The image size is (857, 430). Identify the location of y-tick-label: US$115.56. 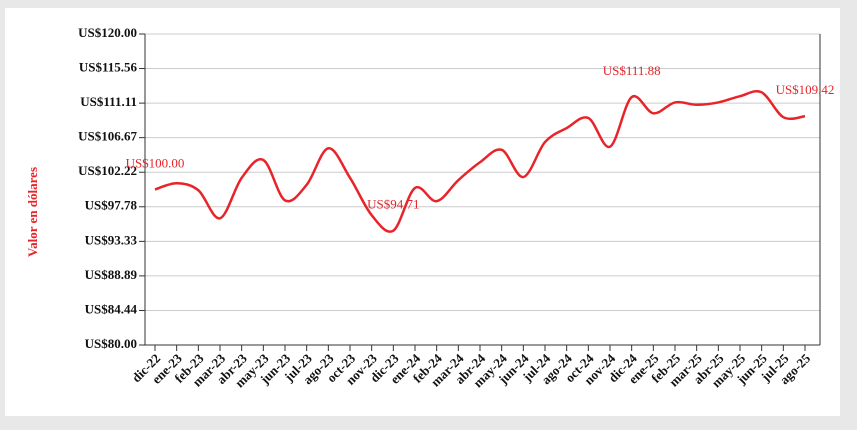
(108, 67).